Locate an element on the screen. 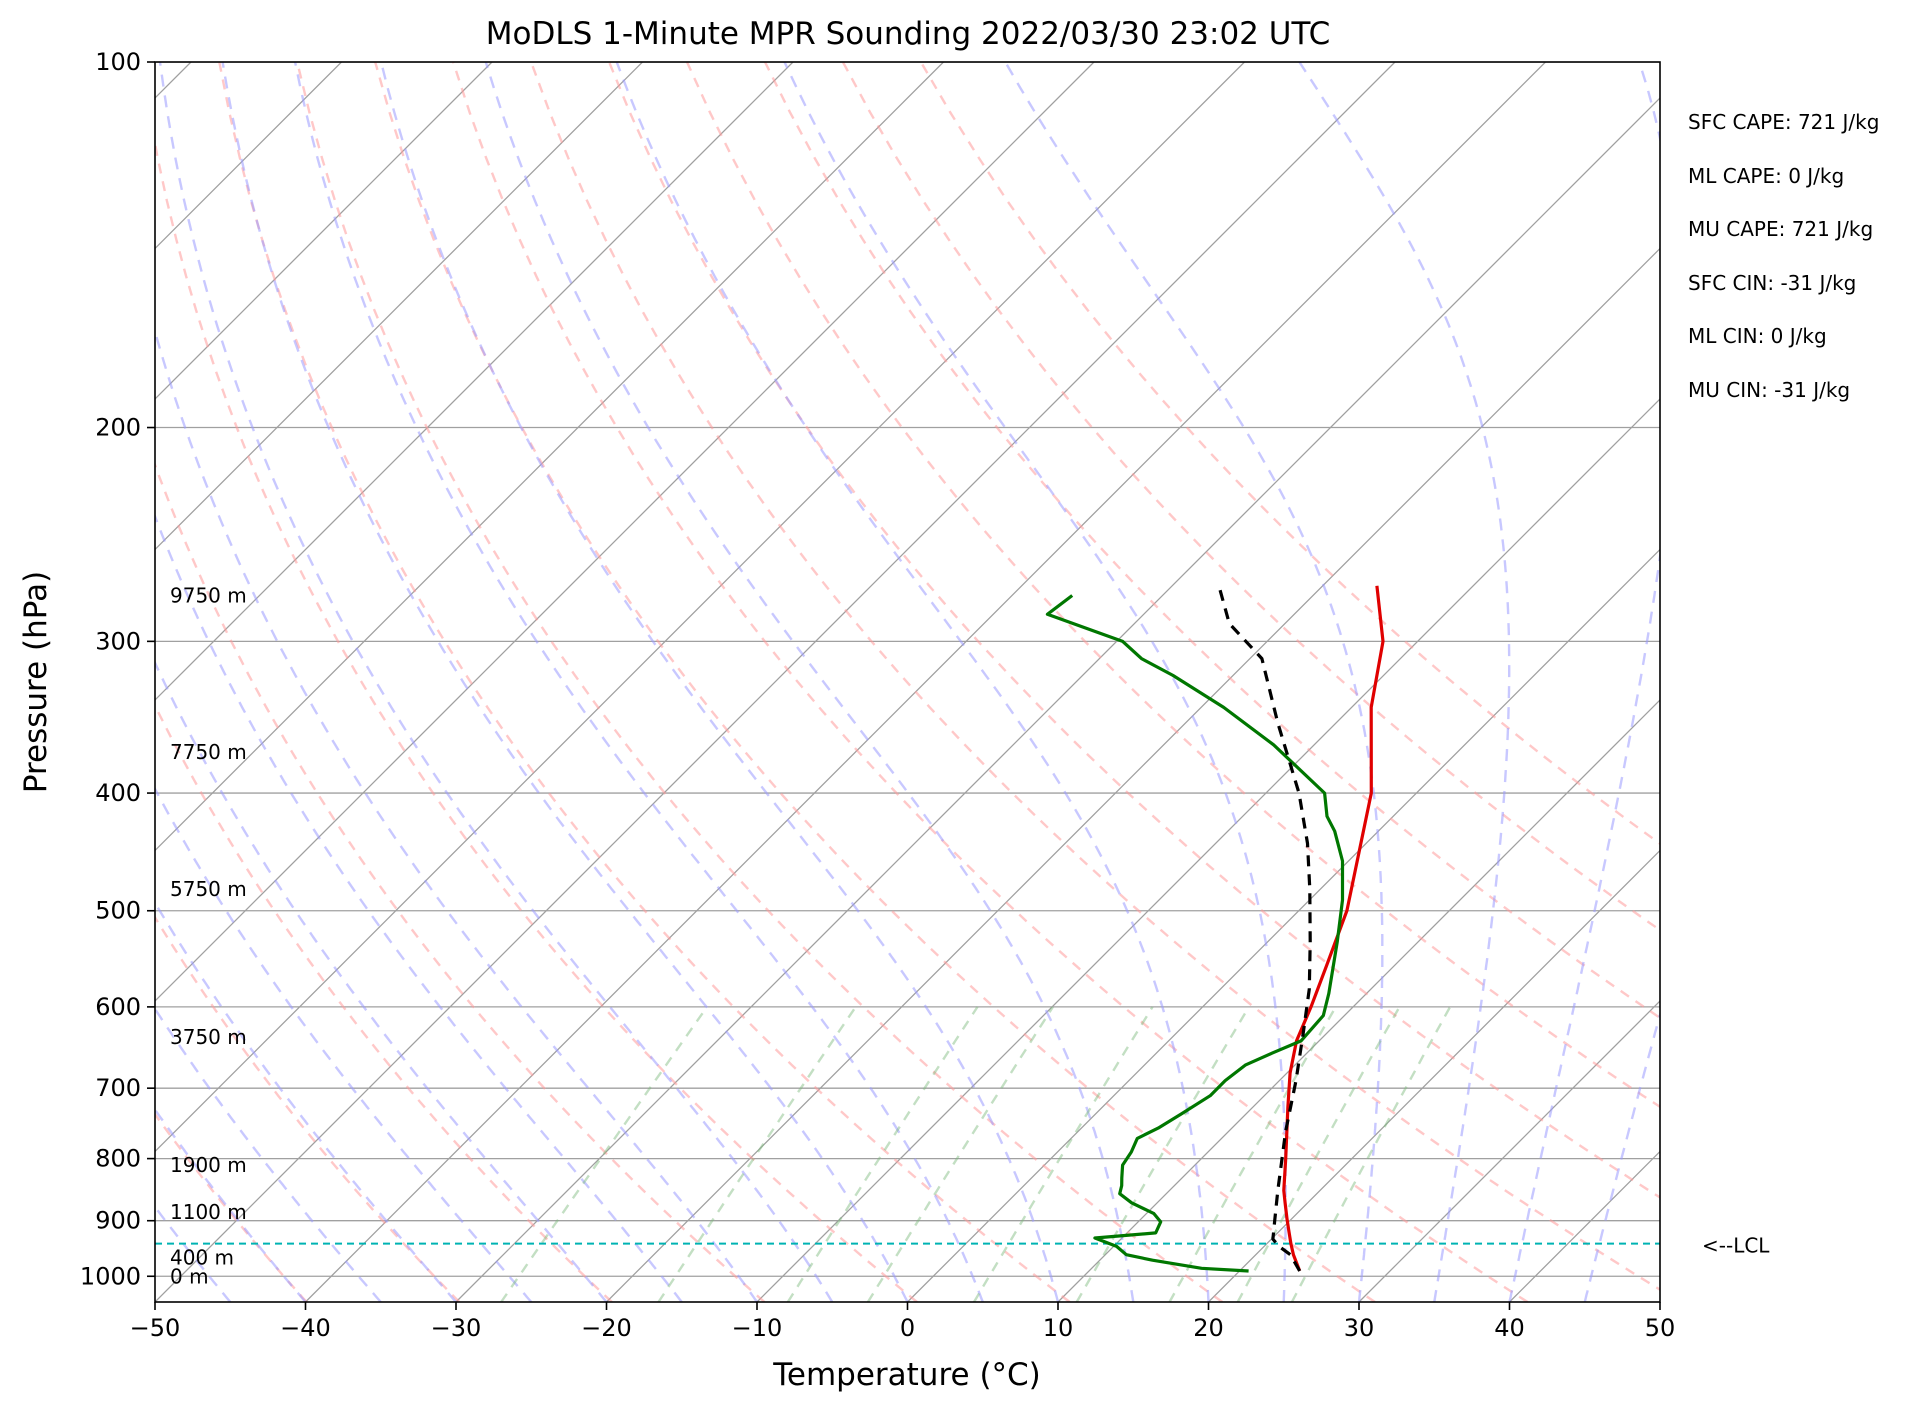 The height and width of the screenshot is (1406, 1911). x-axis-label: Temperature (°C) is located at coordinates (906, 1375).